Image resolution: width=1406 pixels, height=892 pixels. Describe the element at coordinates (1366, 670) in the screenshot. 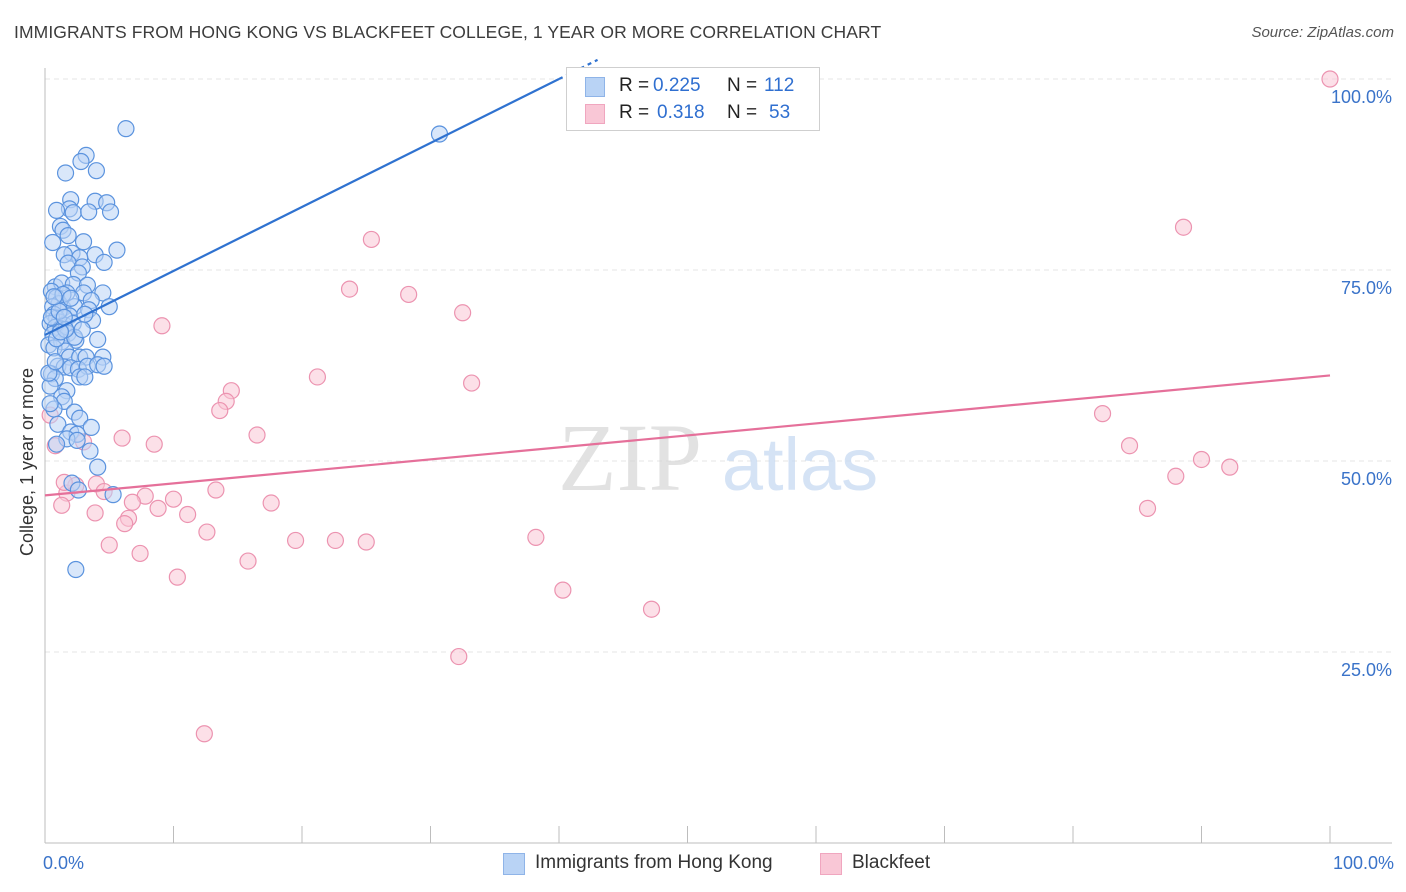

I see `y-tick-label: 25.0%` at that location.